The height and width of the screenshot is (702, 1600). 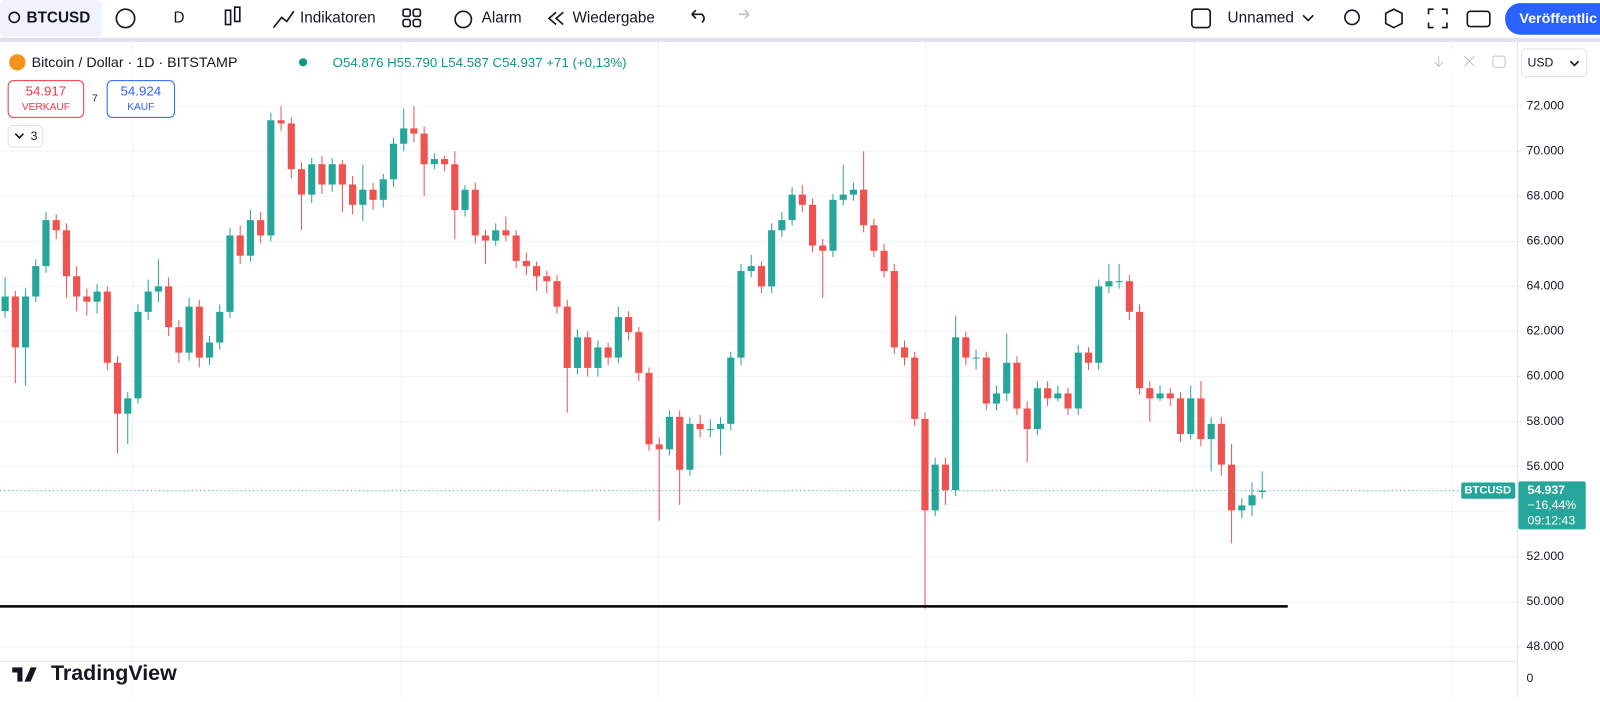 What do you see at coordinates (25, 136) in the screenshot?
I see `collapse-indicators` at bounding box center [25, 136].